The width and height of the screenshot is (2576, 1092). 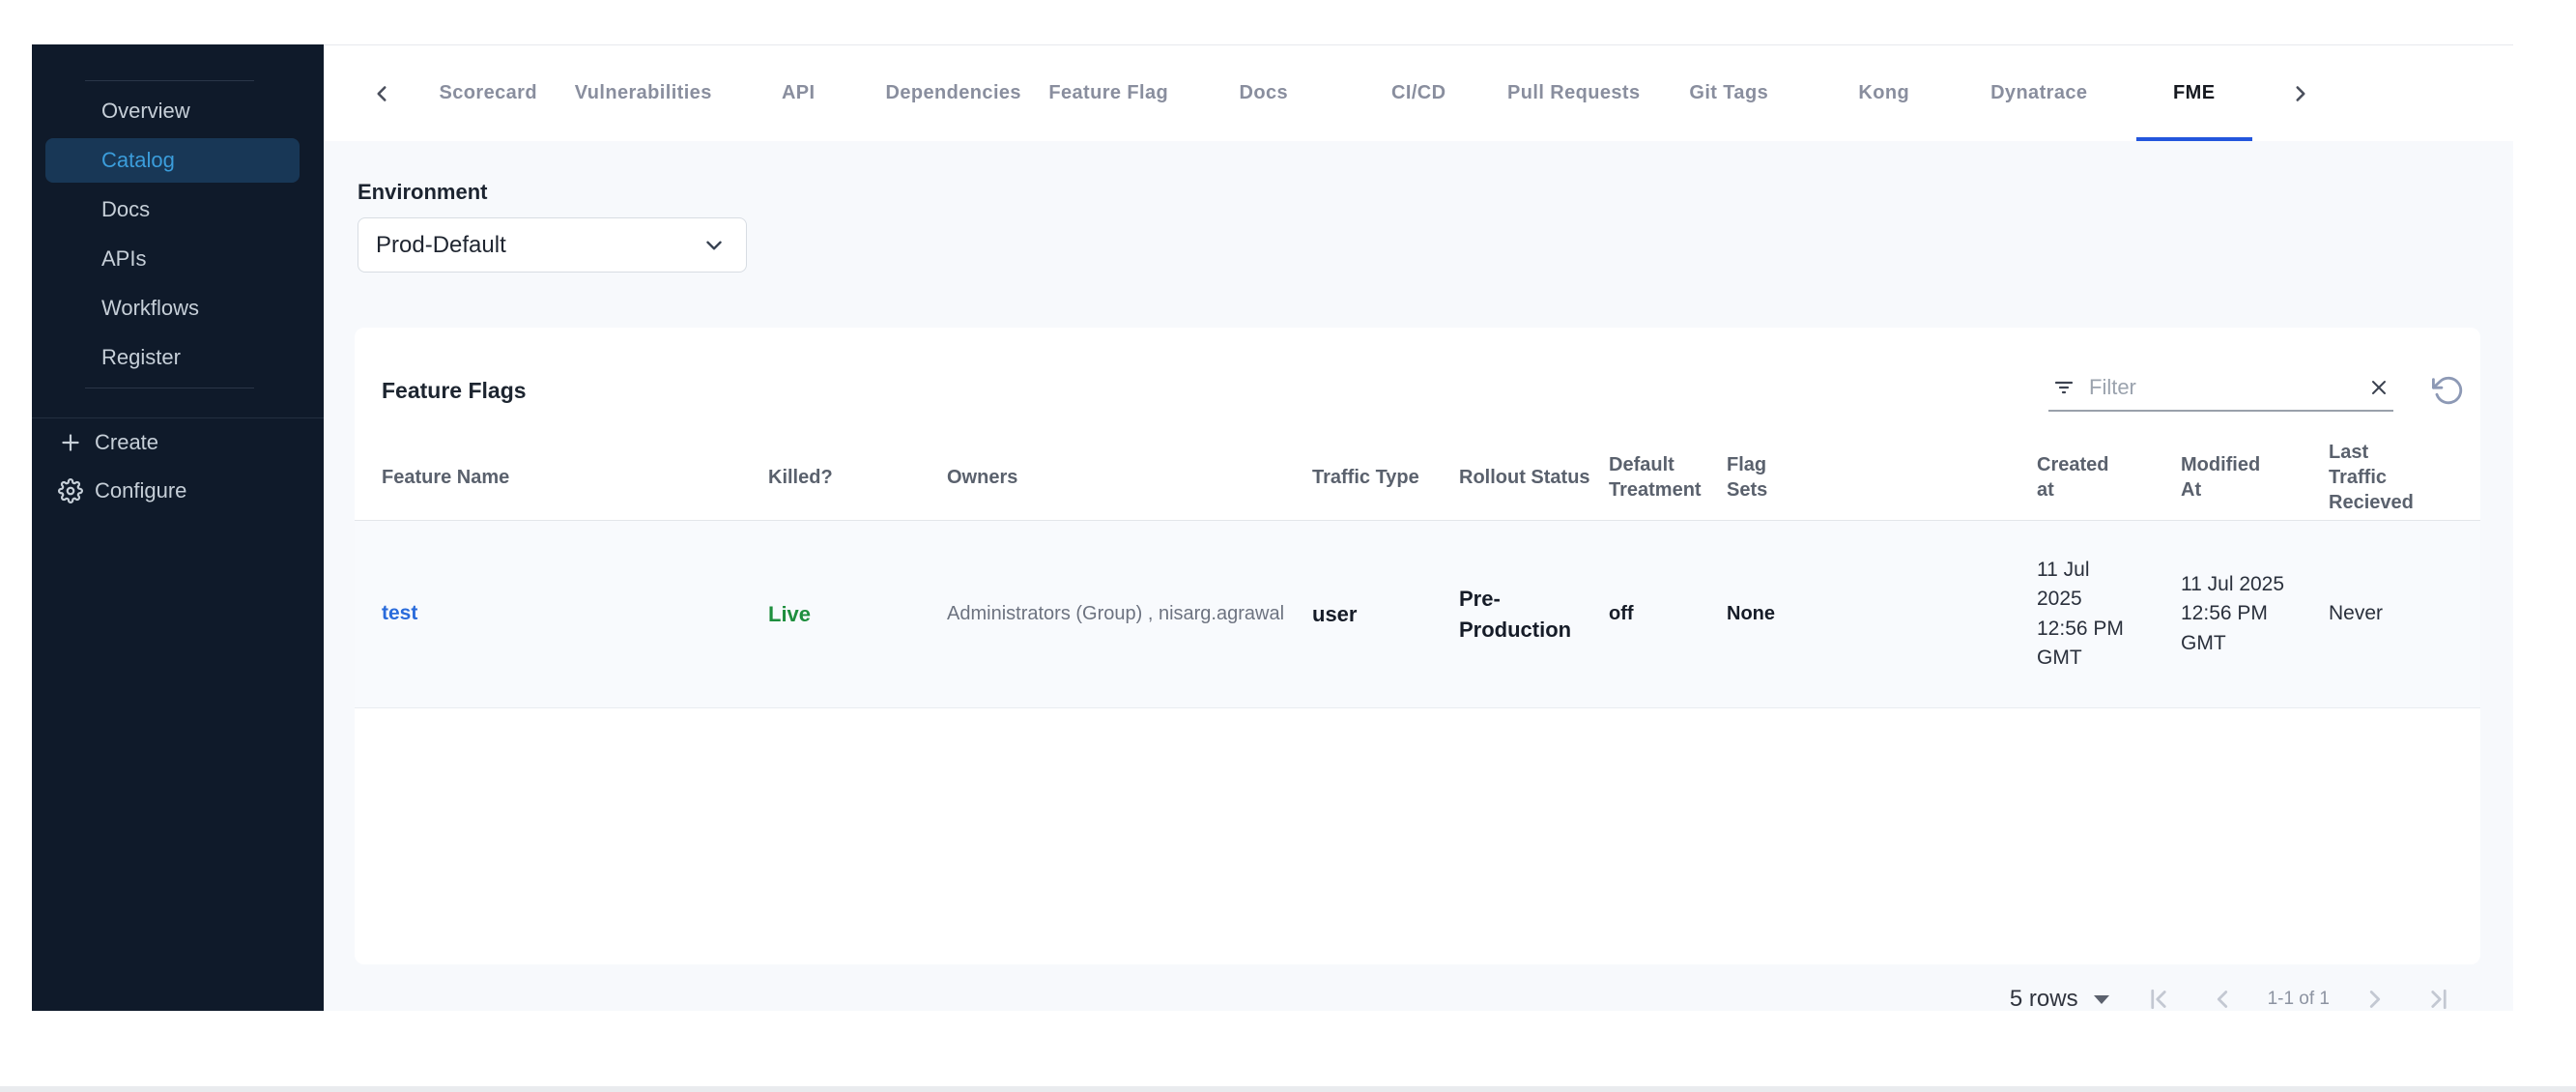 I want to click on tab-pull-requests: Pull Requests, so click(x=1574, y=93).